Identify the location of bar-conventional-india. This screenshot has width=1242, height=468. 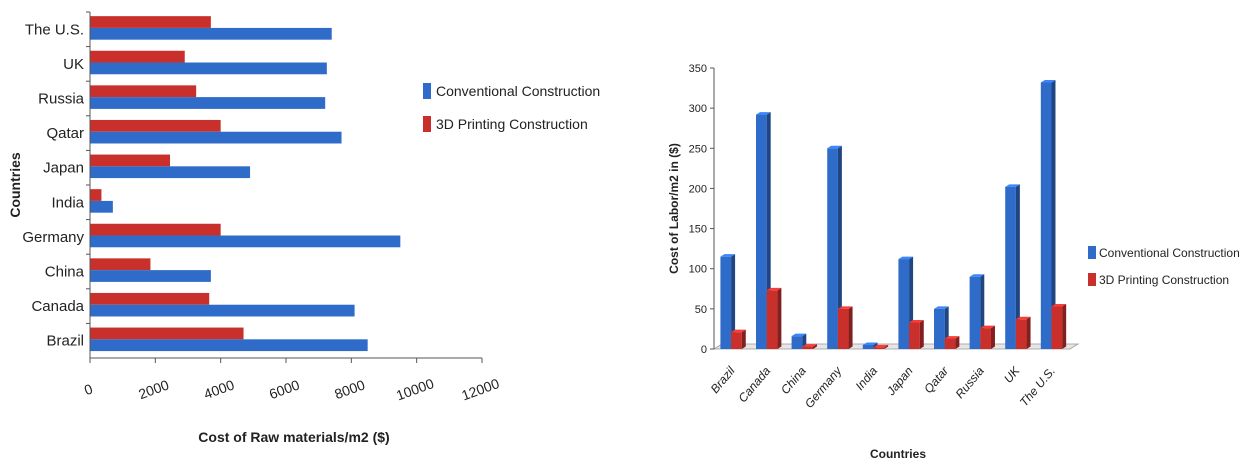
(101, 206).